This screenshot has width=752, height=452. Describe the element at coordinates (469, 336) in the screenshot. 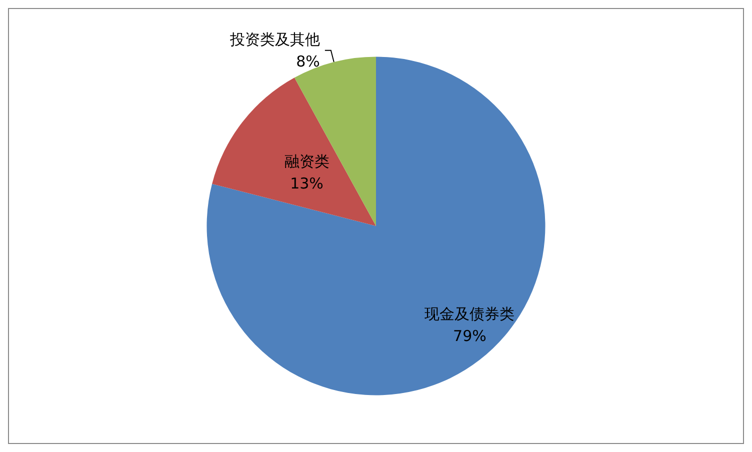

I see `data-label: 79%` at that location.